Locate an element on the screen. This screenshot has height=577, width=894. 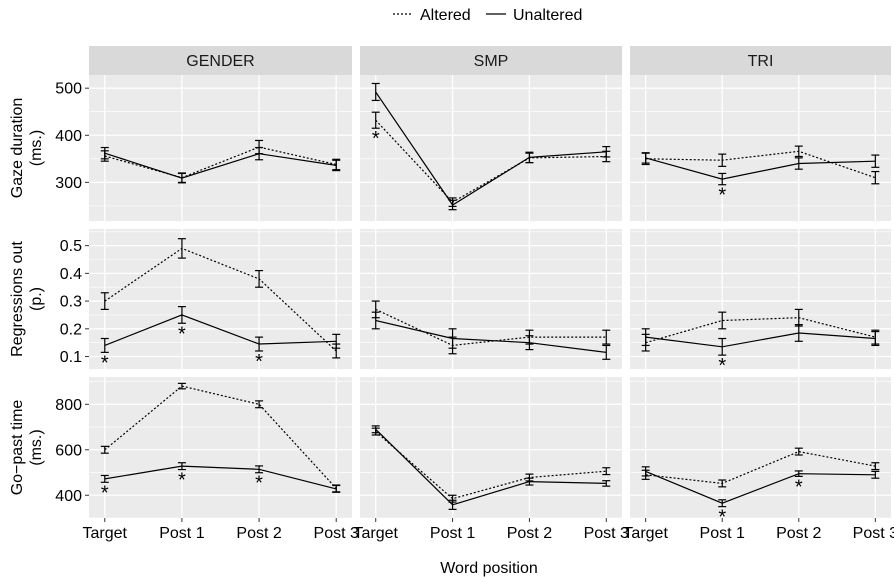
y-tick-label: 800 is located at coordinates (68, 405).